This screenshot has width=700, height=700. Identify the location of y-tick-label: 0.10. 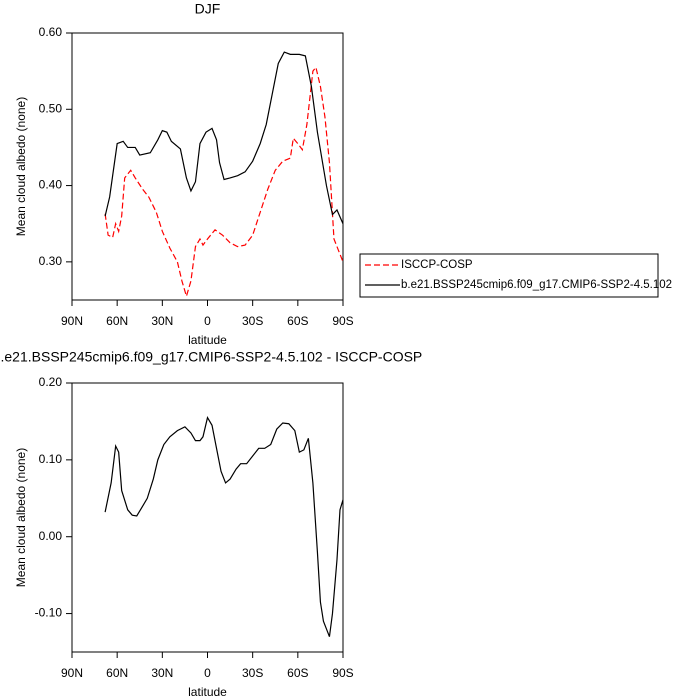
(51, 459).